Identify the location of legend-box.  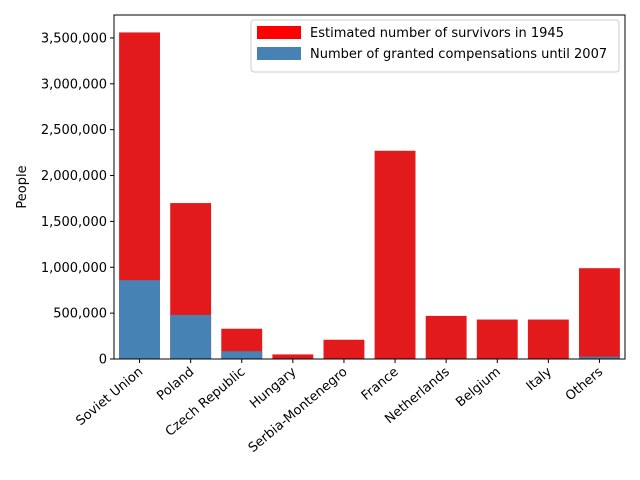
(435, 46).